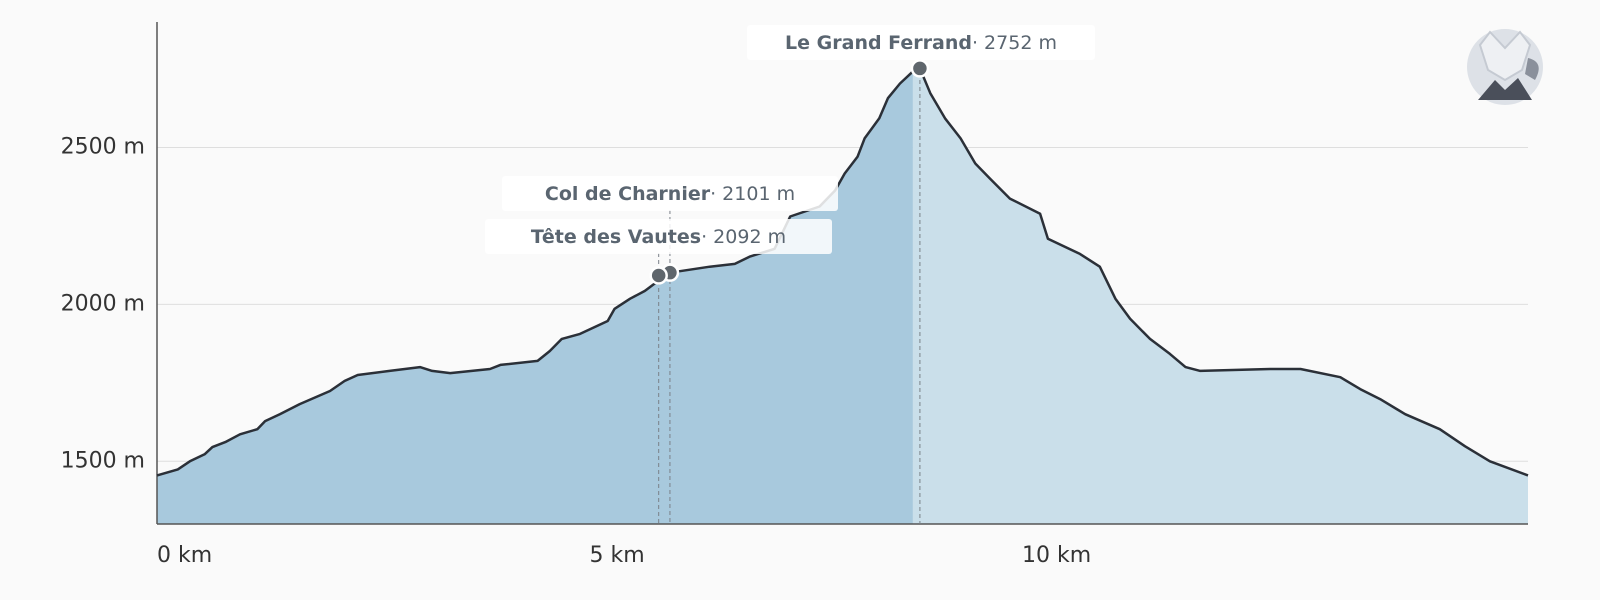 This screenshot has width=1600, height=600. I want to click on waypoint-name: Tête des Vautes, so click(616, 237).